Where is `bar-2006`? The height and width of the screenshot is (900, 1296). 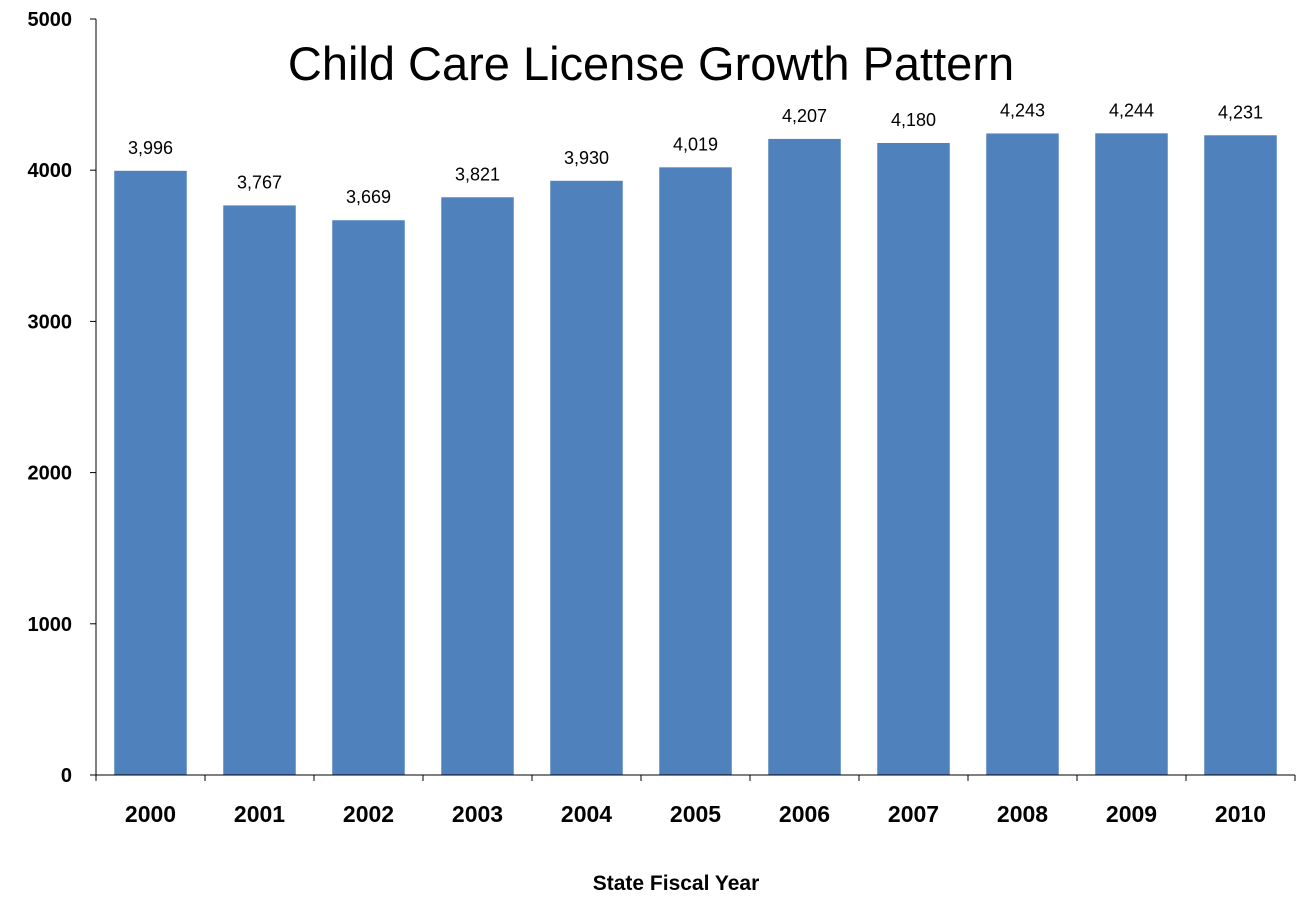 bar-2006 is located at coordinates (804, 456).